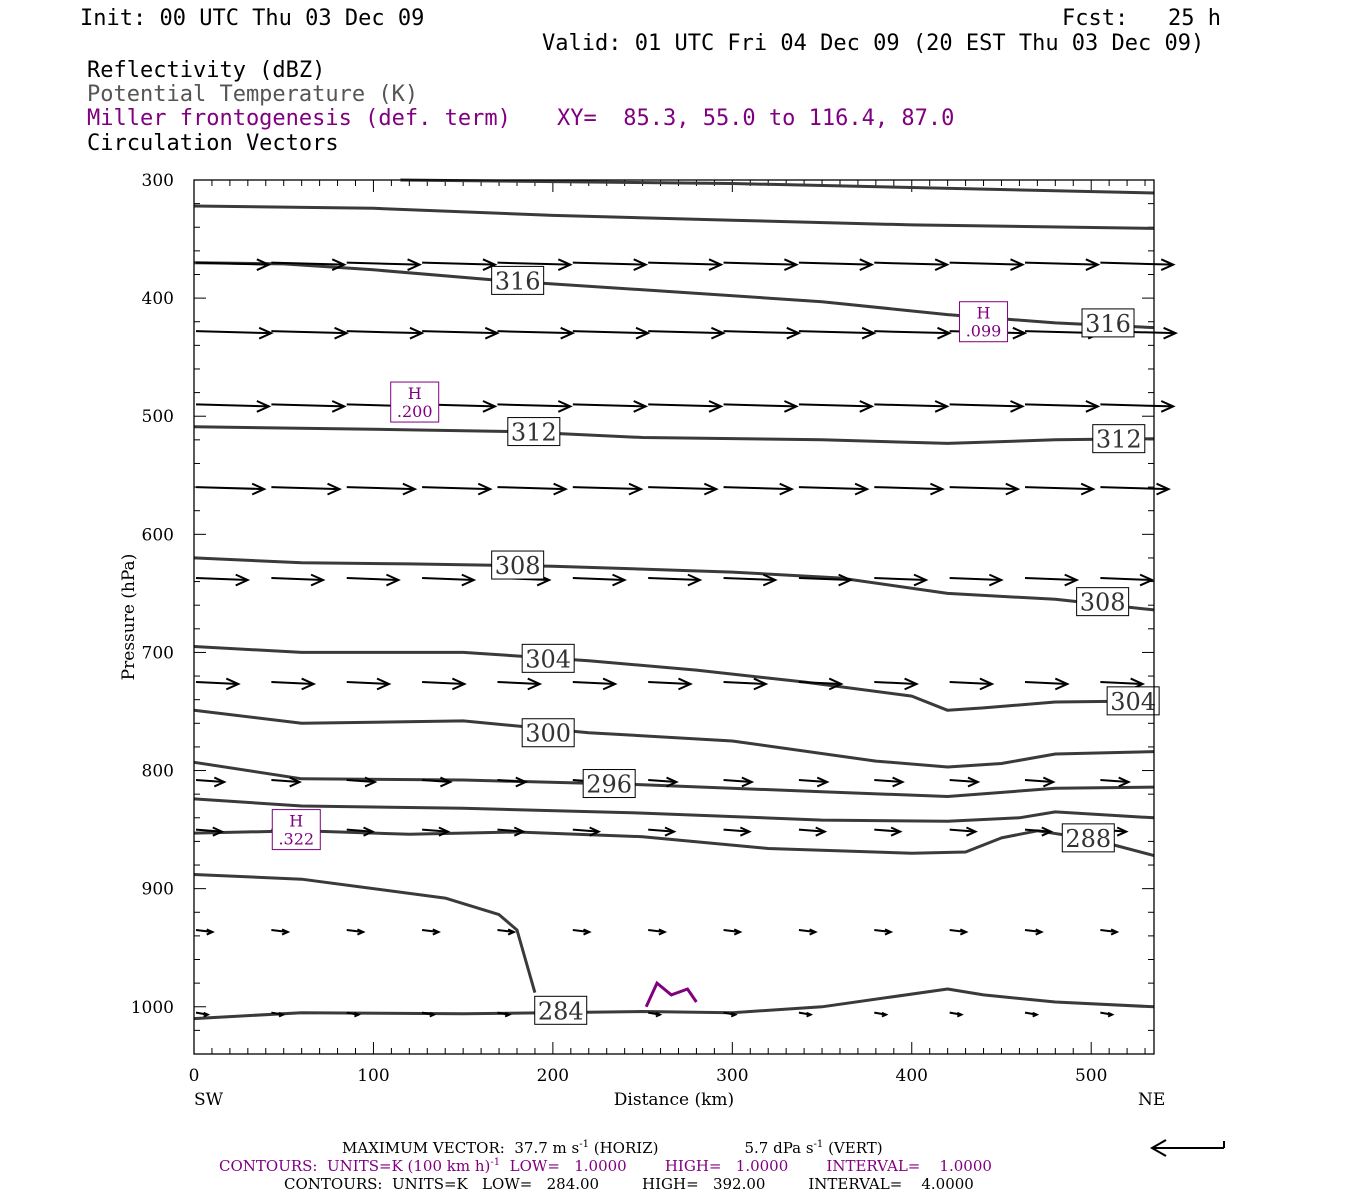  Describe the element at coordinates (1133, 702) in the screenshot. I see `contour-label: 304` at that location.